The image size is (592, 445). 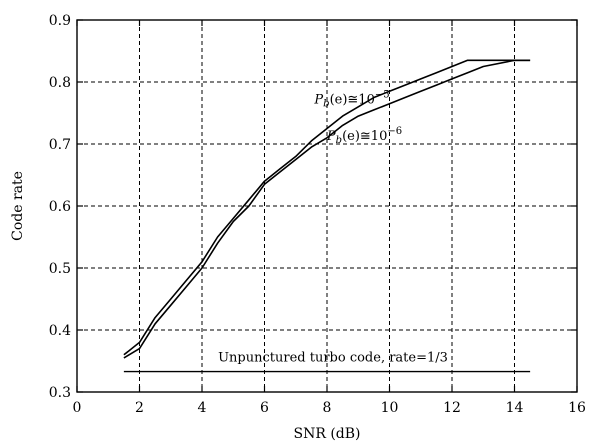 What do you see at coordinates (357, 117) in the screenshot?
I see `annotations-group: Pb(e)≅10−5 Pb(e)≅10−6` at bounding box center [357, 117].